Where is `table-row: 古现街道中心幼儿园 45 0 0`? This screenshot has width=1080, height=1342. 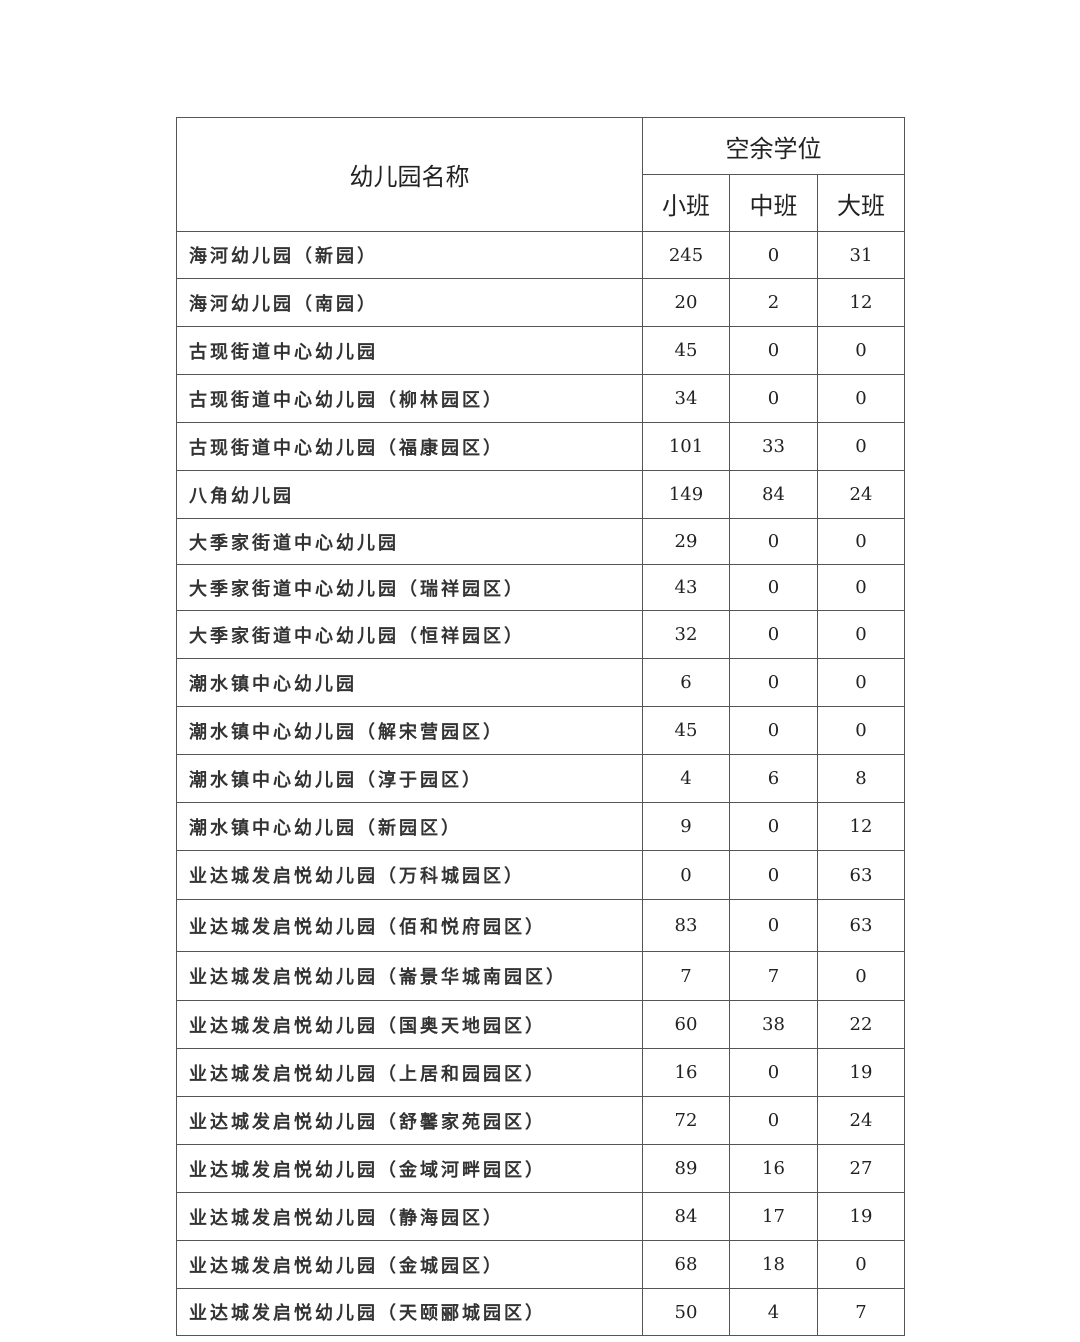
table-row: 古现街道中心幼儿园 45 0 0 is located at coordinates (540, 350).